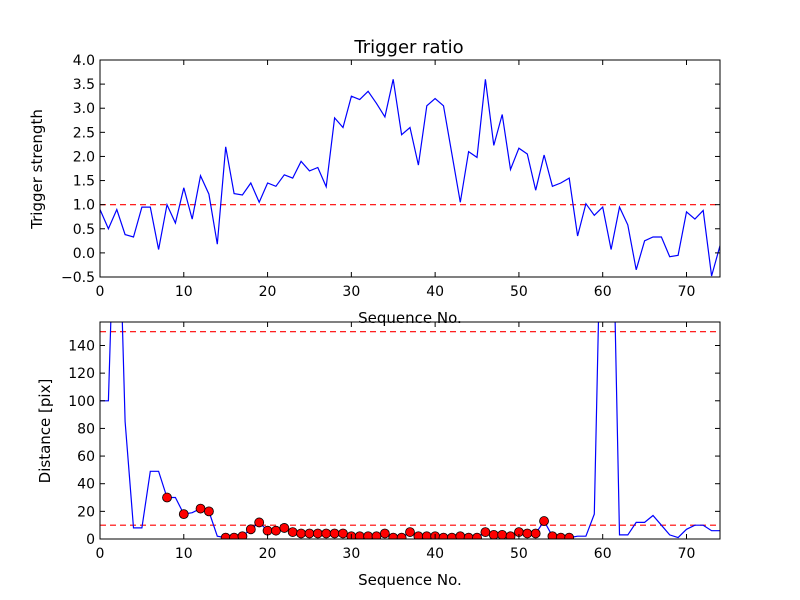 Image resolution: width=800 pixels, height=600 pixels. I want to click on y-tick-label: 0, so click(90, 540).